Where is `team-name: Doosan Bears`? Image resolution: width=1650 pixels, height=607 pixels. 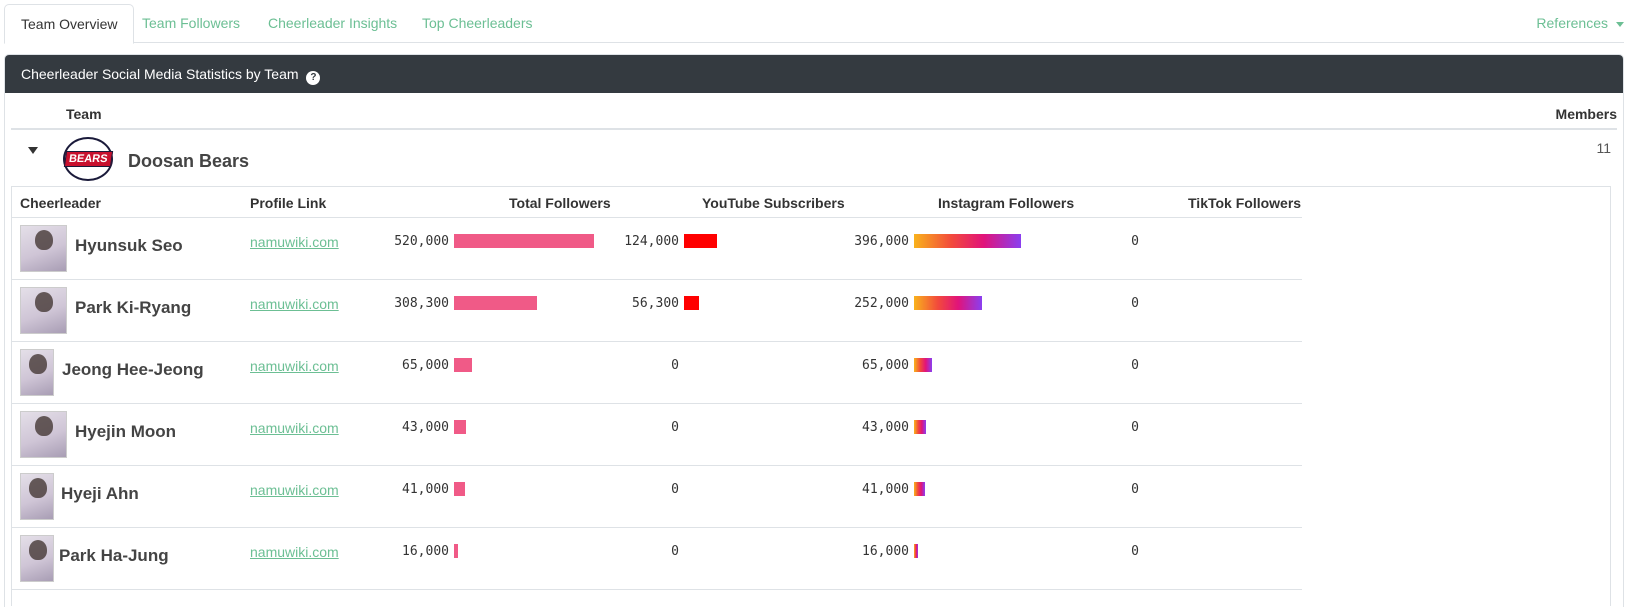
team-name: Doosan Bears is located at coordinates (189, 161).